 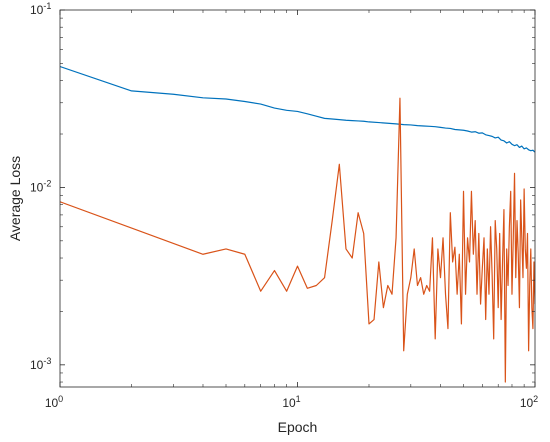 I want to click on y-tick-label: 10⁻³, so click(x=40, y=364).